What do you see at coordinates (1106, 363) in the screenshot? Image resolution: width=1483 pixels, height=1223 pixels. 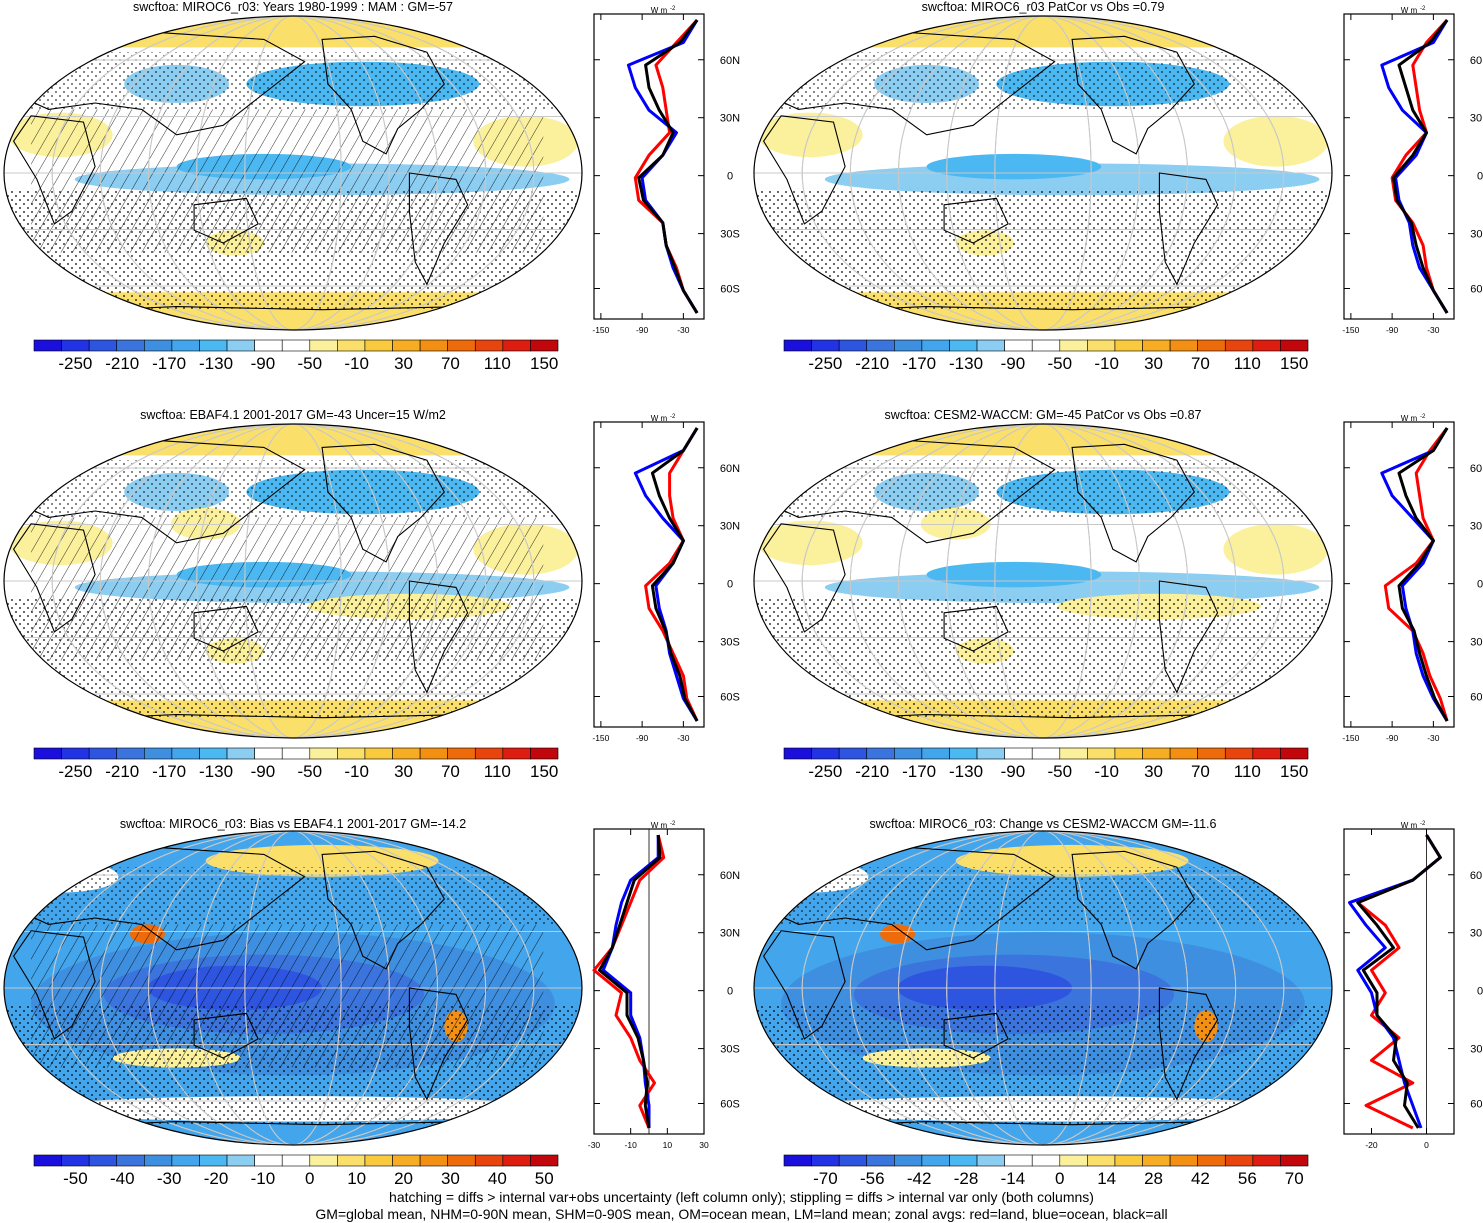 I see `colorbar-label: -10` at bounding box center [1106, 363].